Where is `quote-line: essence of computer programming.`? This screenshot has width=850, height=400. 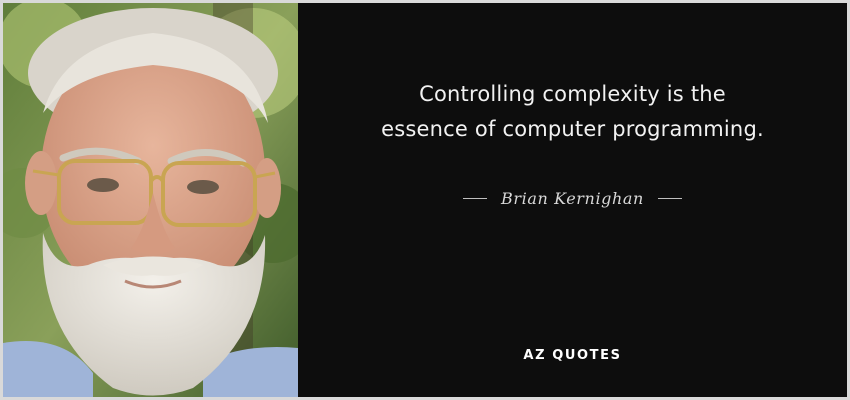 quote-line: essence of computer programming. is located at coordinates (572, 129).